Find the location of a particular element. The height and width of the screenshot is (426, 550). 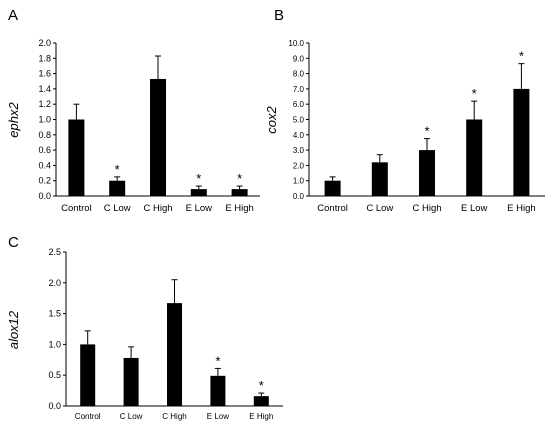

panel-b-category-label: C Low is located at coordinates (379, 208).